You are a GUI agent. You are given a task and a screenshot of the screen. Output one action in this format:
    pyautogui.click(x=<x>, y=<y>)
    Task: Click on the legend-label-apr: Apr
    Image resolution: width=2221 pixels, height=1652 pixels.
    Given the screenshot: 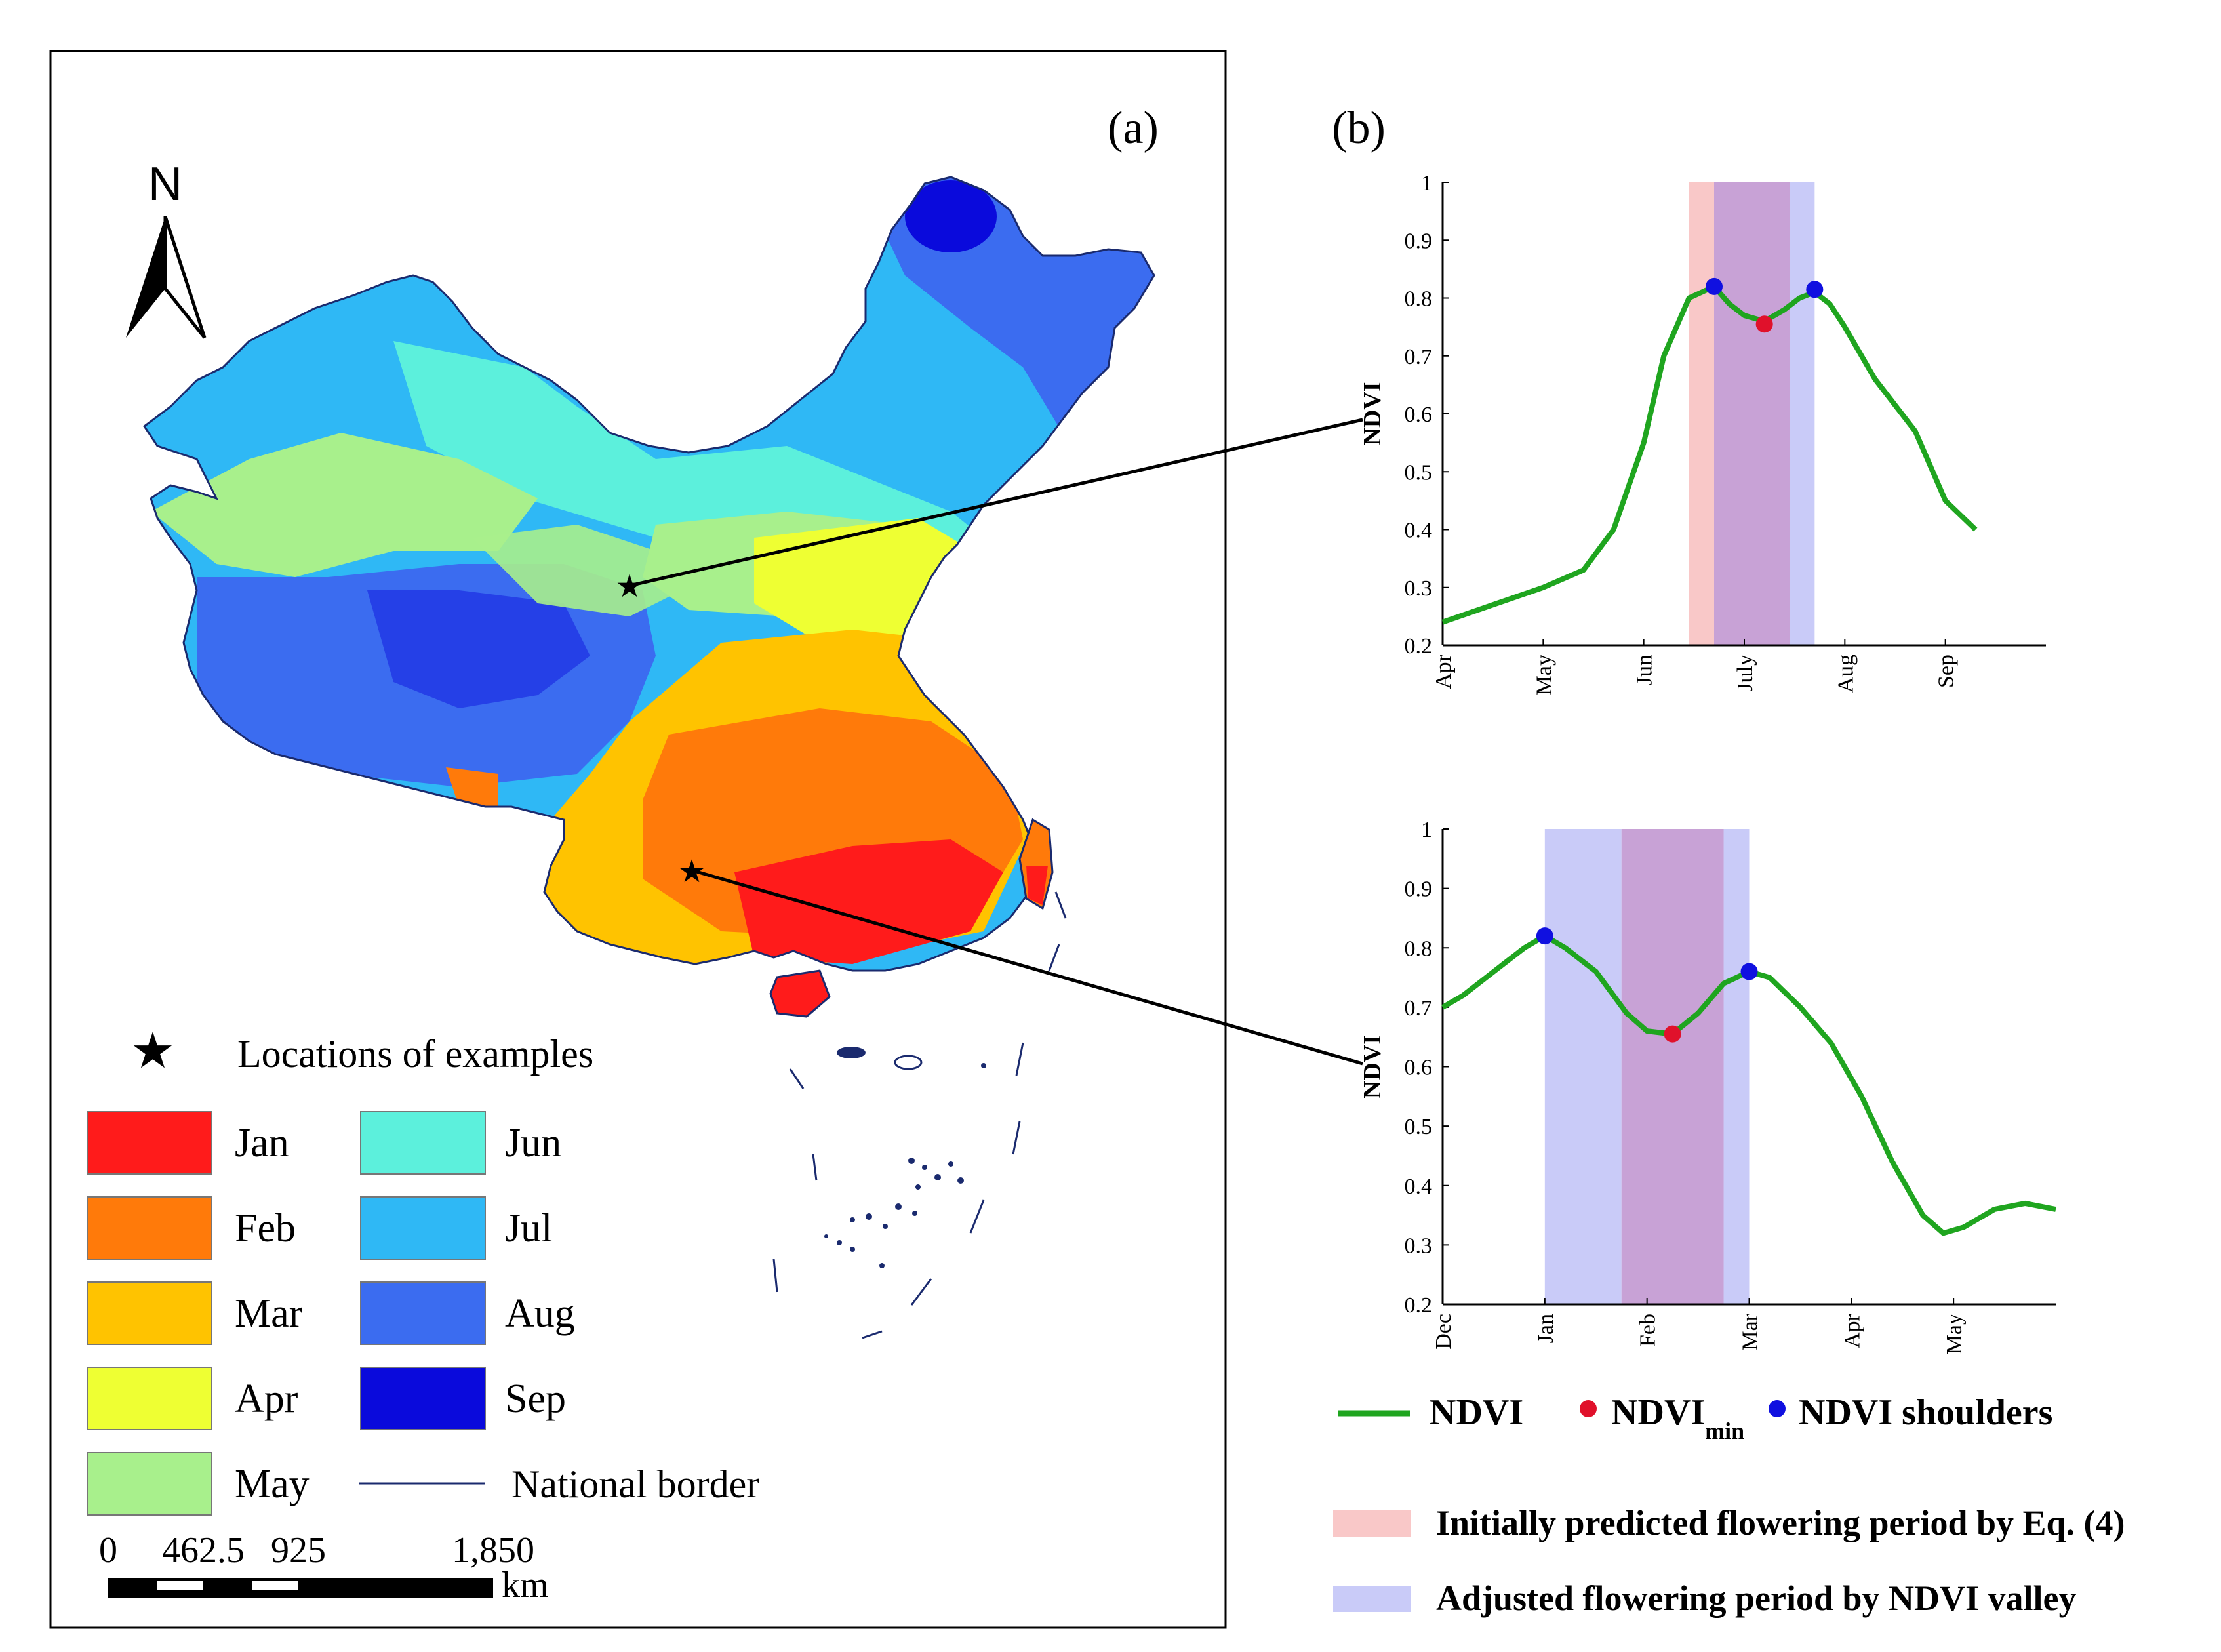 What is the action you would take?
    pyautogui.click(x=266, y=1399)
    